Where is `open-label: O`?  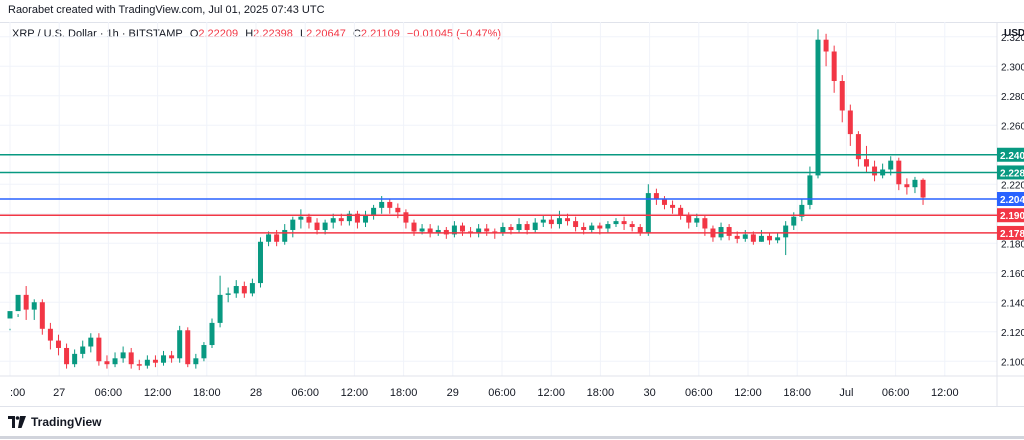
open-label: O is located at coordinates (194, 34).